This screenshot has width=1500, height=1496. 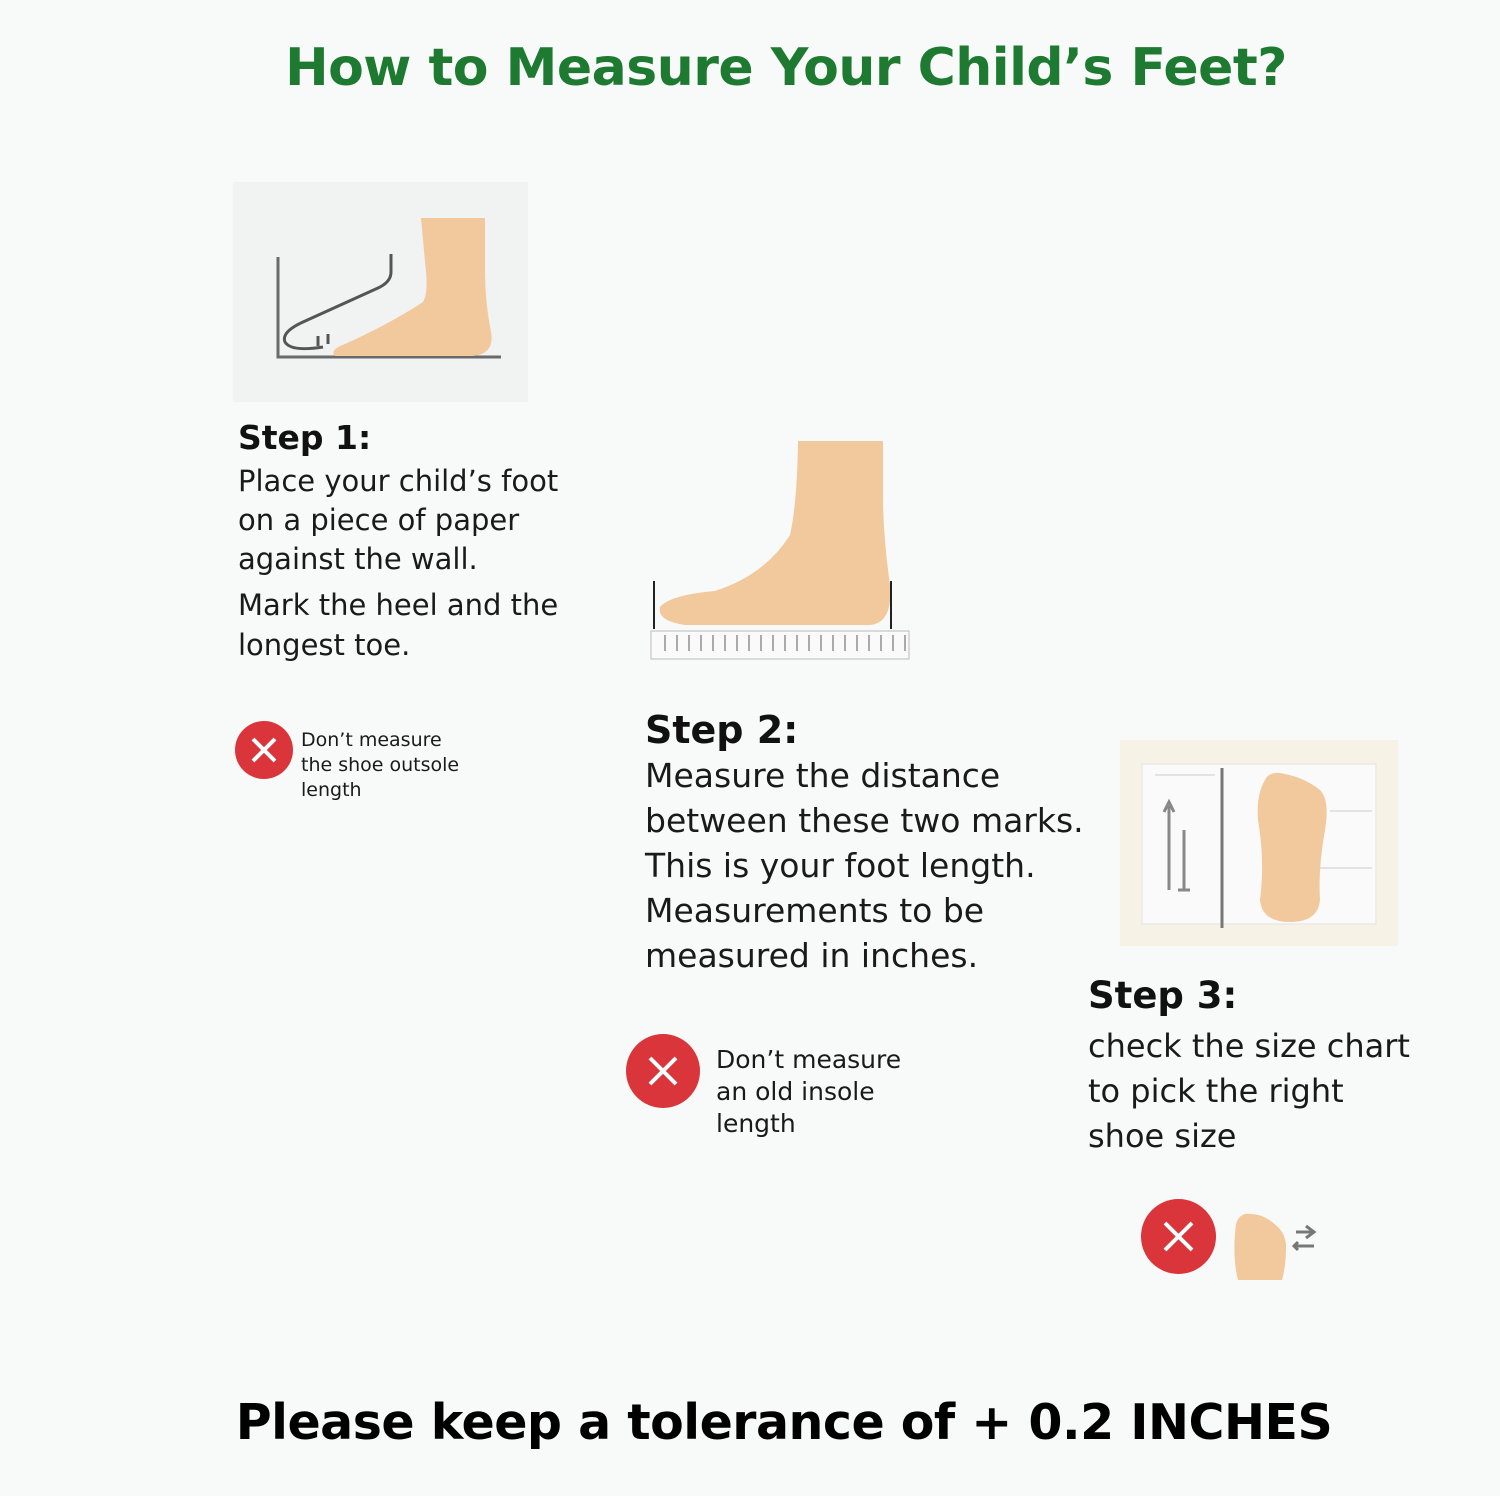 I want to click on text-line: Measure the distance, so click(x=823, y=775).